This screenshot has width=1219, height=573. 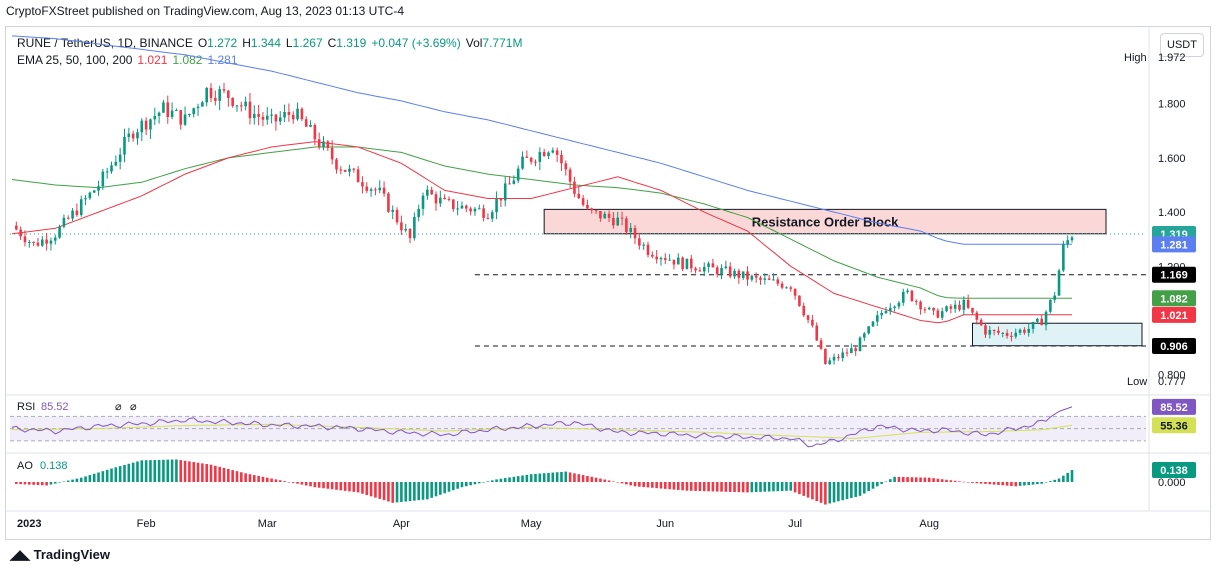 I want to click on price-label-bg, so click(x=1174, y=314).